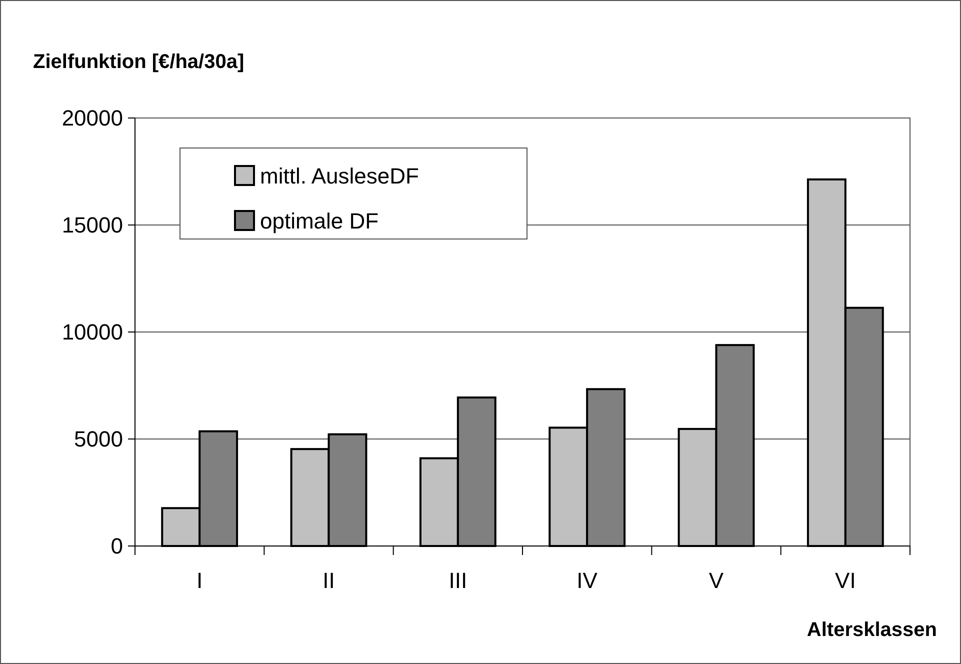 The width and height of the screenshot is (961, 664). What do you see at coordinates (871, 630) in the screenshot?
I see `x-axis-title: Altersklassen` at bounding box center [871, 630].